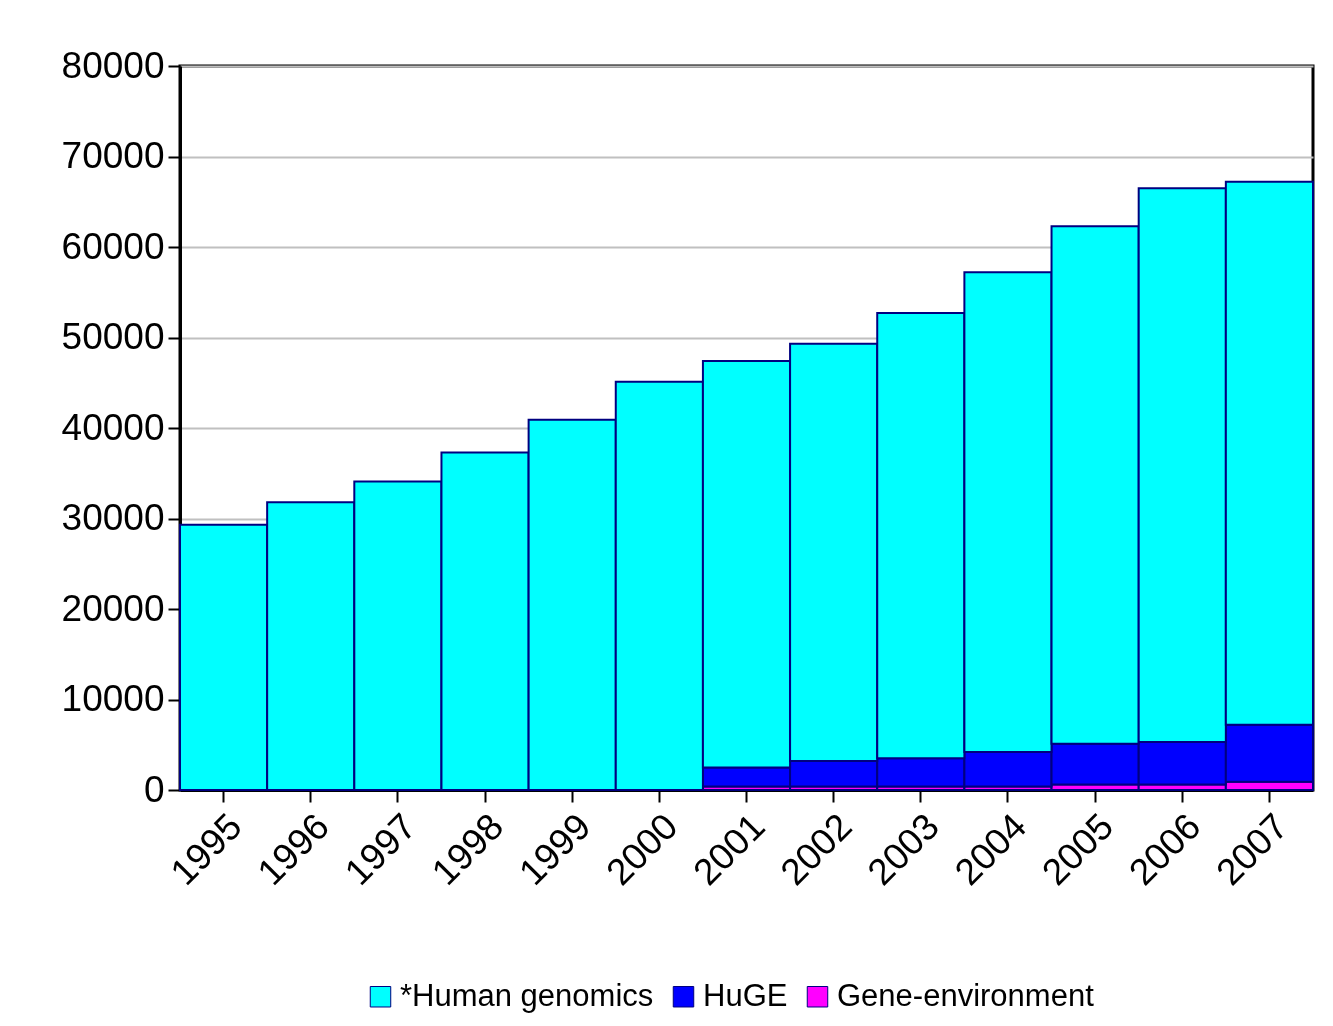 The height and width of the screenshot is (1026, 1333). What do you see at coordinates (745, 995) in the screenshot?
I see `legend-label: HuGE` at bounding box center [745, 995].